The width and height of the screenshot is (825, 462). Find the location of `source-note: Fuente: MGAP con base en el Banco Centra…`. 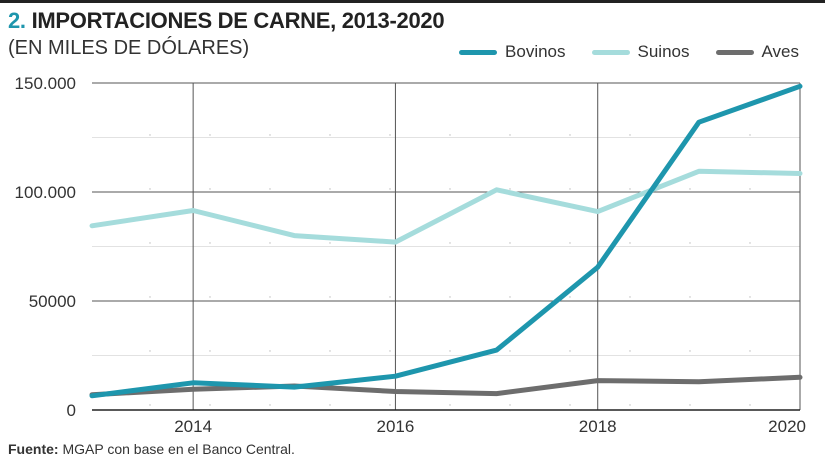

source-note: Fuente: MGAP con base en el Banco Centra… is located at coordinates (151, 449).